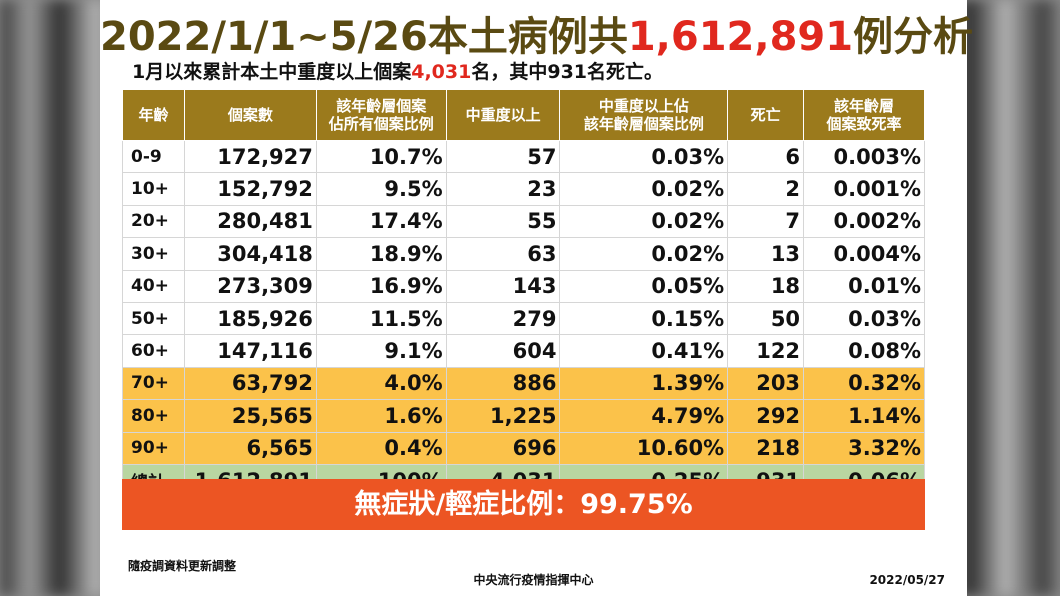  I want to click on cell-severe: 279, so click(503, 318).